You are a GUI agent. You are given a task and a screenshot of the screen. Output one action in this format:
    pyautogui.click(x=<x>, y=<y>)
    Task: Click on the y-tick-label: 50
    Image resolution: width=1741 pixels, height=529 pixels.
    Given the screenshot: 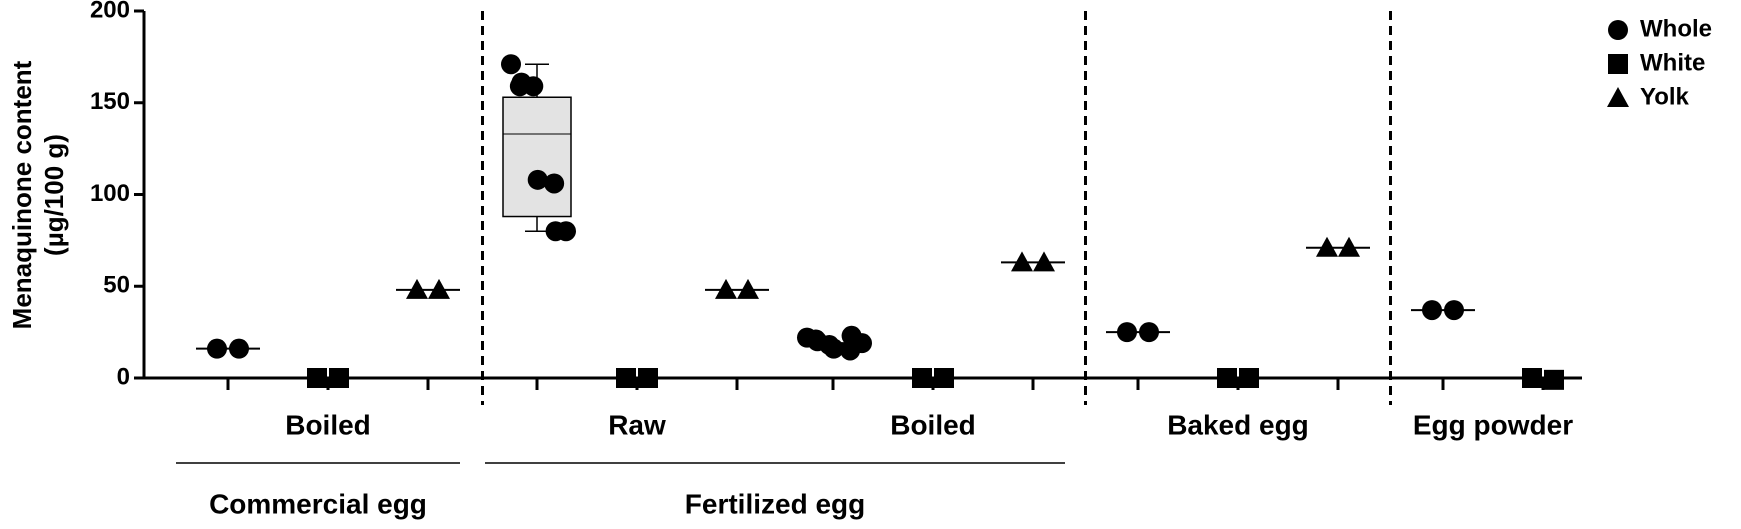 What is the action you would take?
    pyautogui.click(x=116, y=285)
    